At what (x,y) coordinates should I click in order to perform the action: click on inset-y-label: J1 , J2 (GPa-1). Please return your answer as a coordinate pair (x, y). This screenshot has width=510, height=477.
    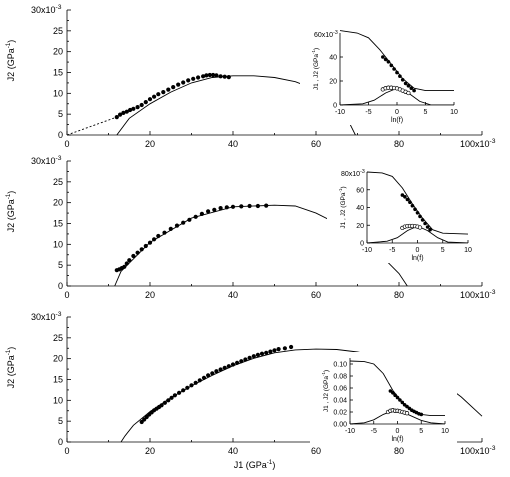
    Looking at the image, I should click on (342, 207).